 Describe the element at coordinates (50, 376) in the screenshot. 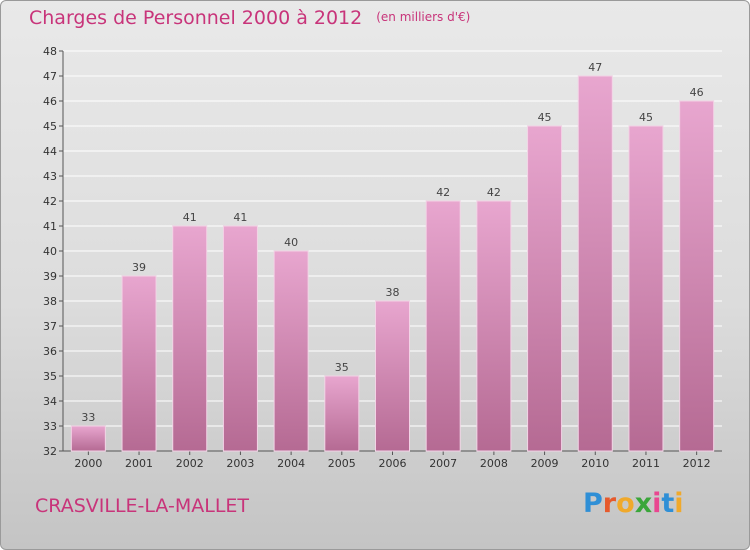

I see `y-tick-label: 35` at that location.